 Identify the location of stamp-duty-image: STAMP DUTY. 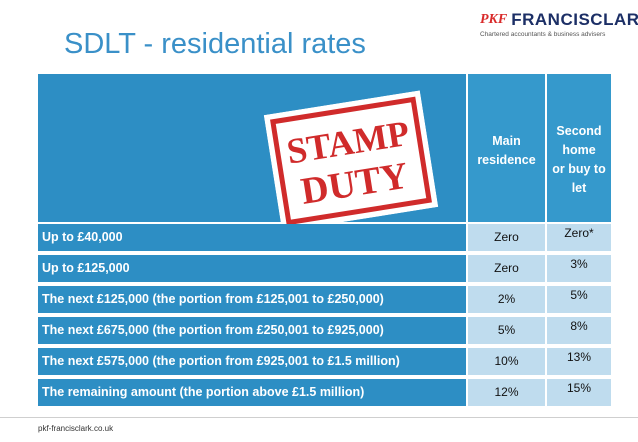
(351, 161).